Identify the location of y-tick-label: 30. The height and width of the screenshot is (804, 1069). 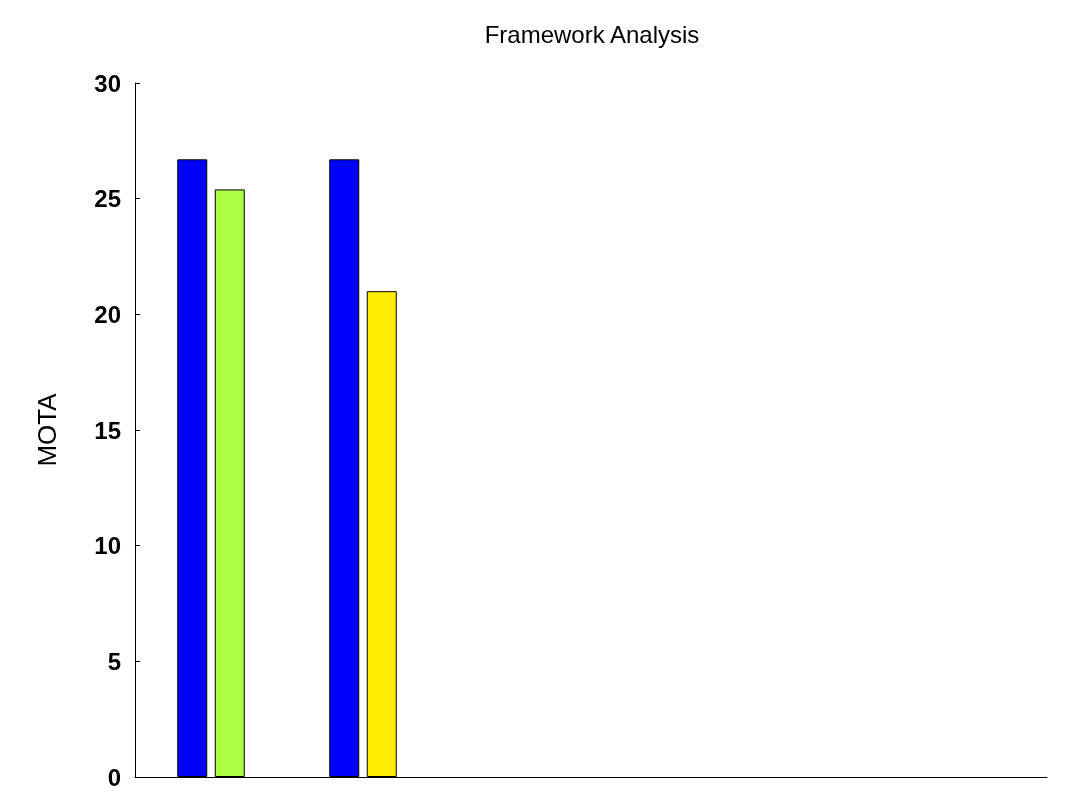
(107, 83).